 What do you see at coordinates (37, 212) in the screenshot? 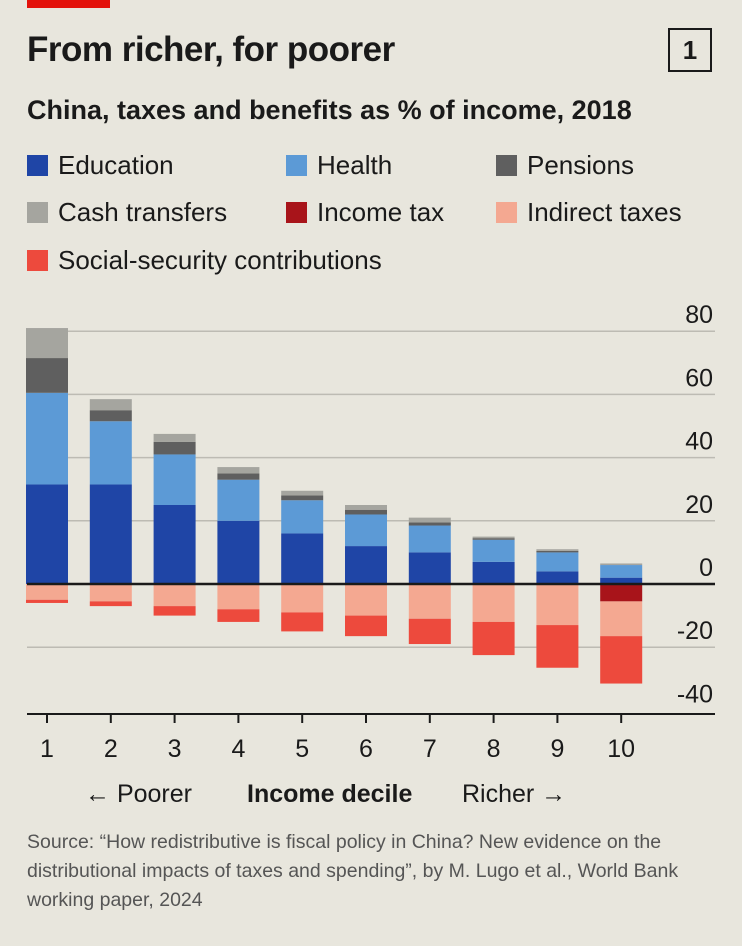
I see `legend-swatch-cash-transfers` at bounding box center [37, 212].